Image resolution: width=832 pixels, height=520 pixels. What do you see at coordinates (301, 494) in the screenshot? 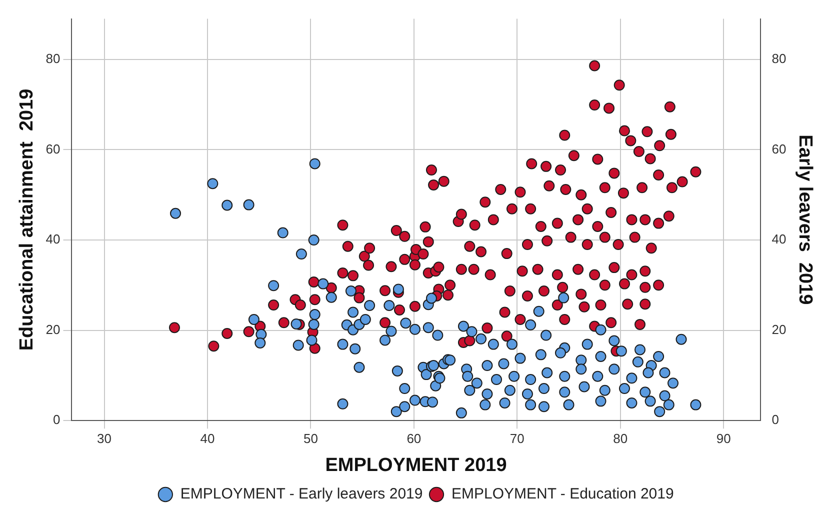
I see `legend-label: EMPLOYMENT - Early leavers 2019` at bounding box center [301, 494].